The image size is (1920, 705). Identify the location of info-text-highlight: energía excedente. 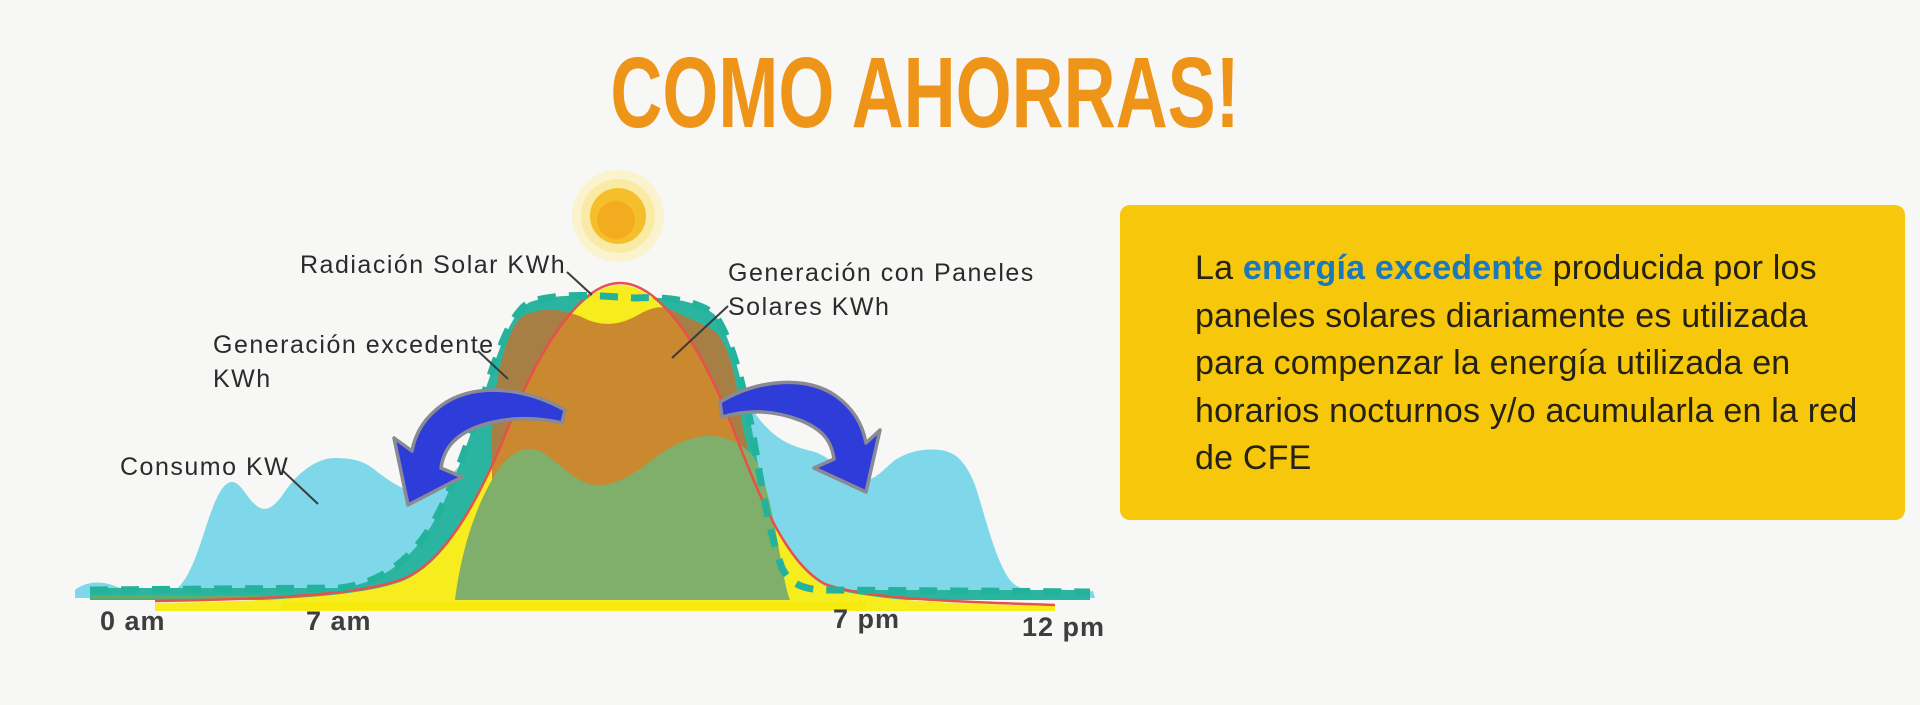
(1392, 268).